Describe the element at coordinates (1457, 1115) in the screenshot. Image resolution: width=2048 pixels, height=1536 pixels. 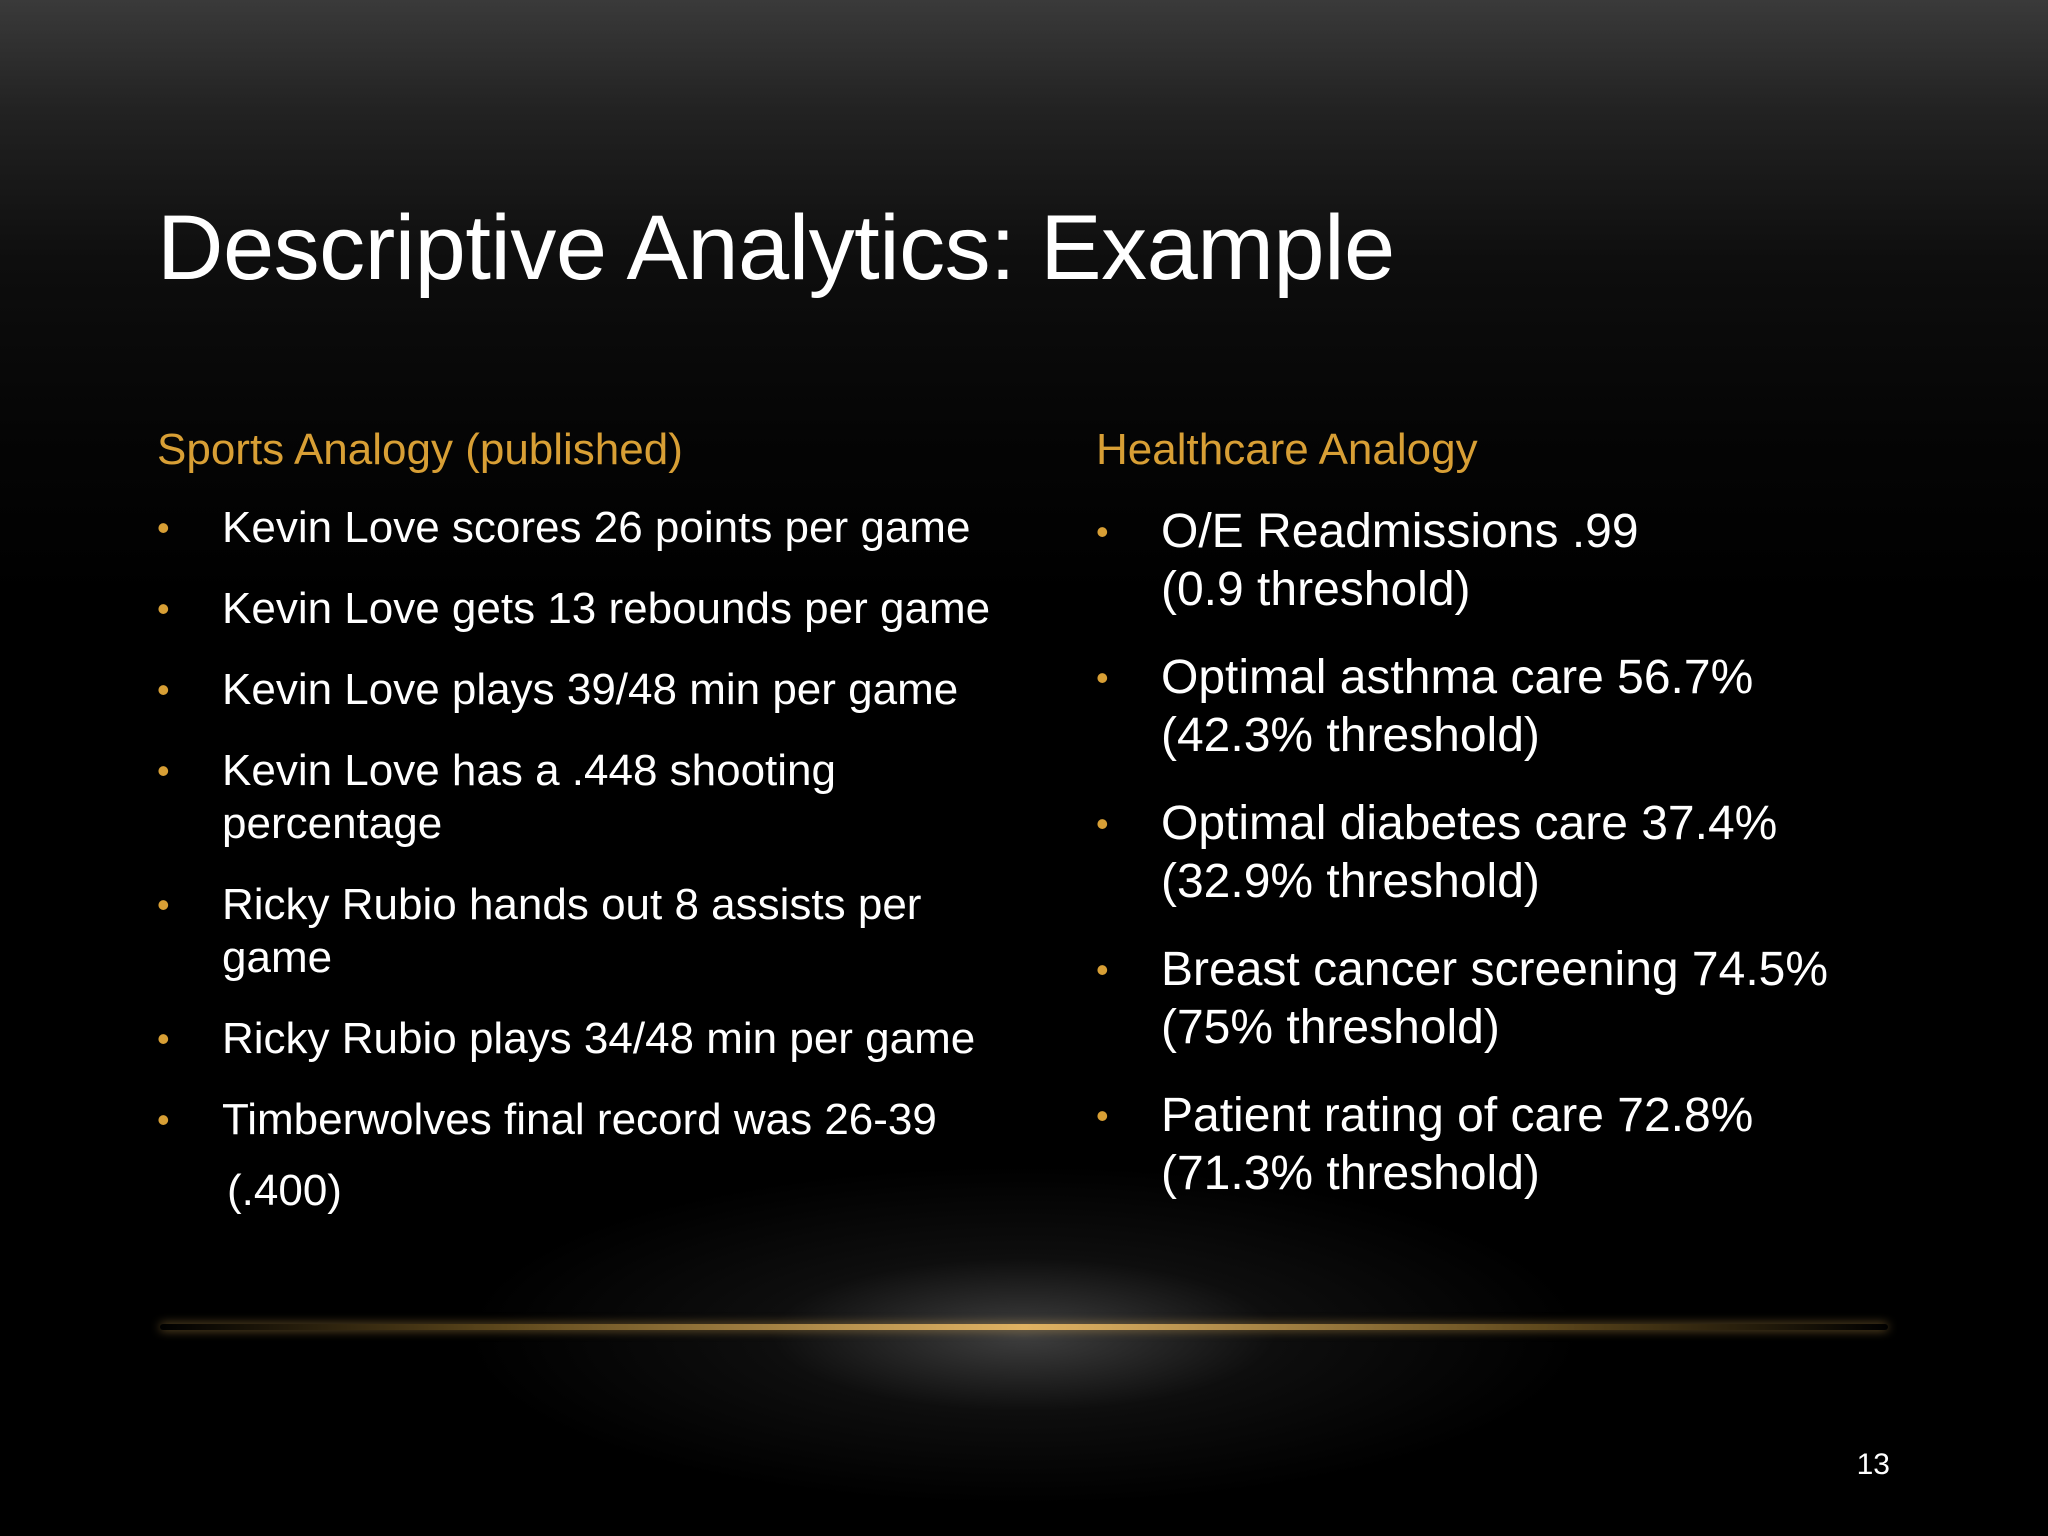
I see `list-item-text: Patient rating of care 72.8%` at that location.